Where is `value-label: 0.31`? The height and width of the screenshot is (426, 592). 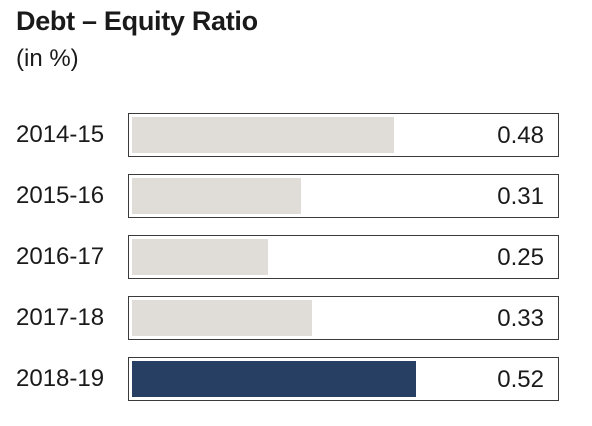 value-label: 0.31 is located at coordinates (520, 196).